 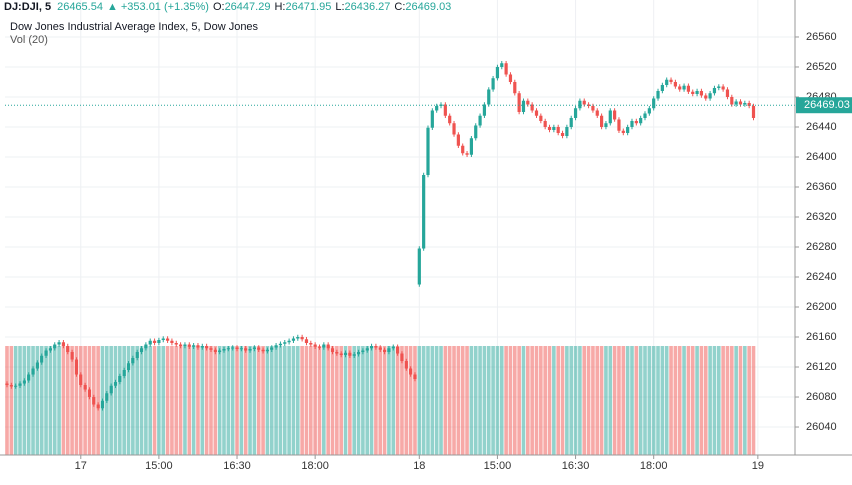 What do you see at coordinates (368, 7) in the screenshot?
I see `ohlc-value: 26436.27` at bounding box center [368, 7].